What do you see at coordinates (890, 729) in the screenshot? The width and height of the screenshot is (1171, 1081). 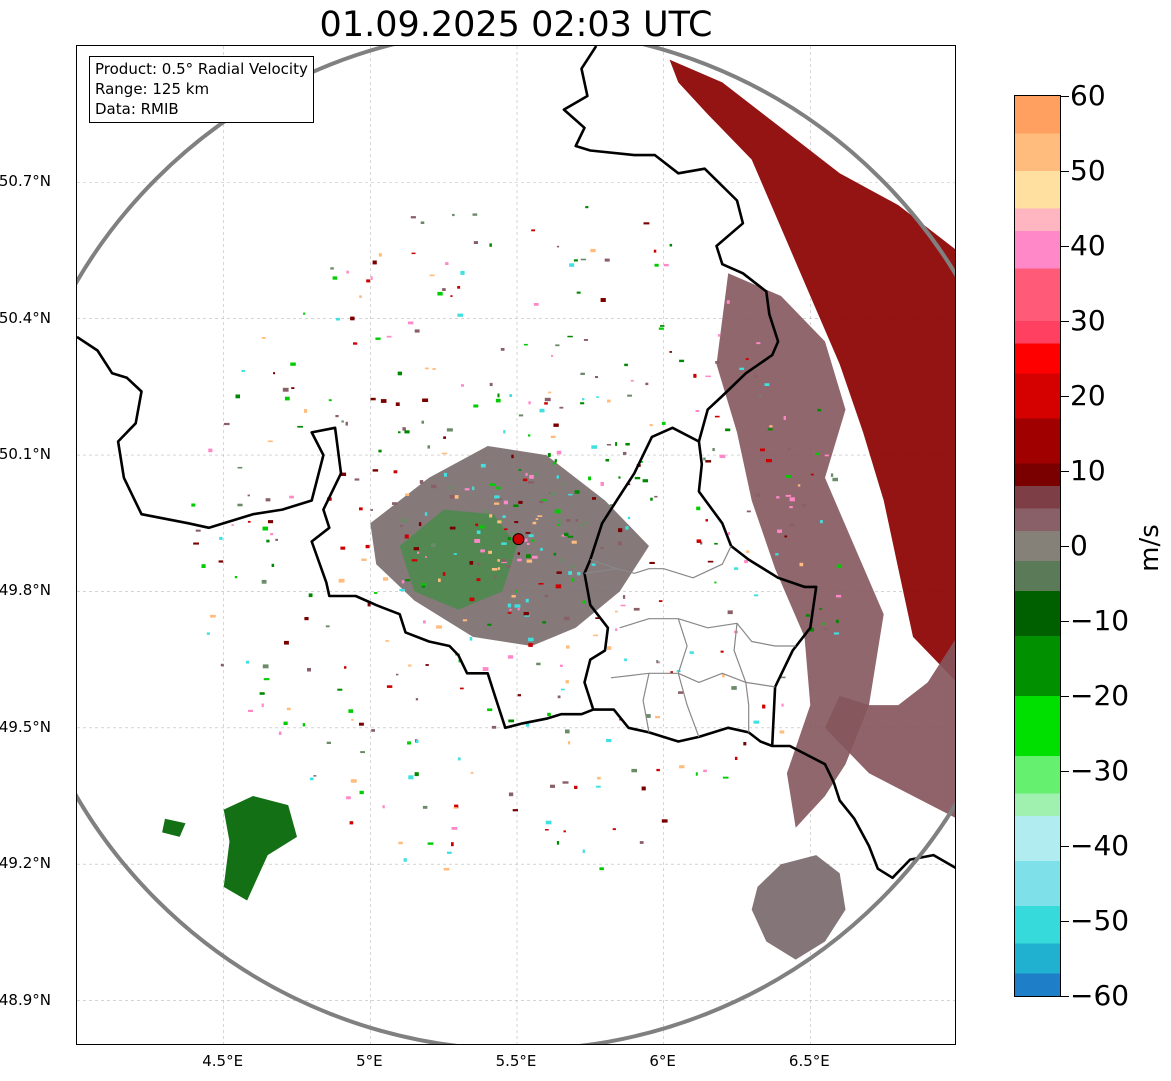 I see `echo-south-east-band` at bounding box center [890, 729].